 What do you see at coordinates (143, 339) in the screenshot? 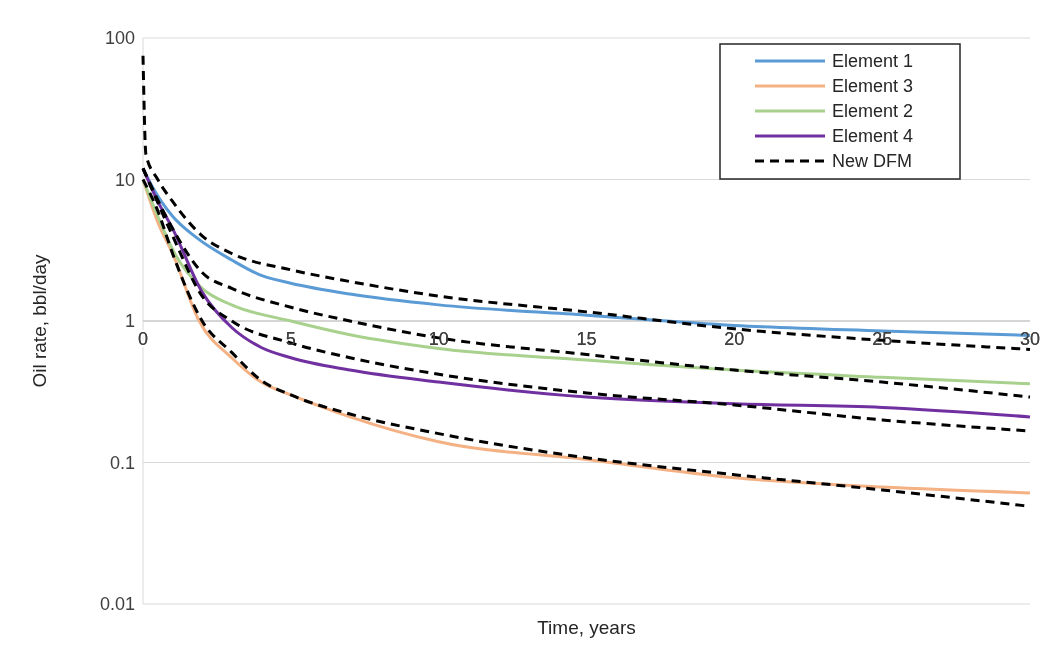
I see `x-tick-label: 0` at bounding box center [143, 339].